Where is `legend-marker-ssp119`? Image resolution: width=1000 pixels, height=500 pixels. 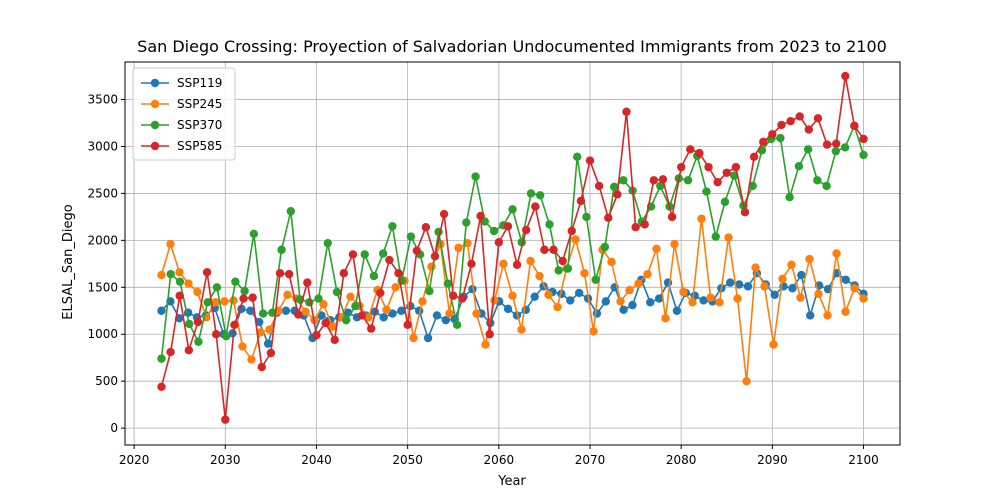 legend-marker-ssp119 is located at coordinates (155, 83).